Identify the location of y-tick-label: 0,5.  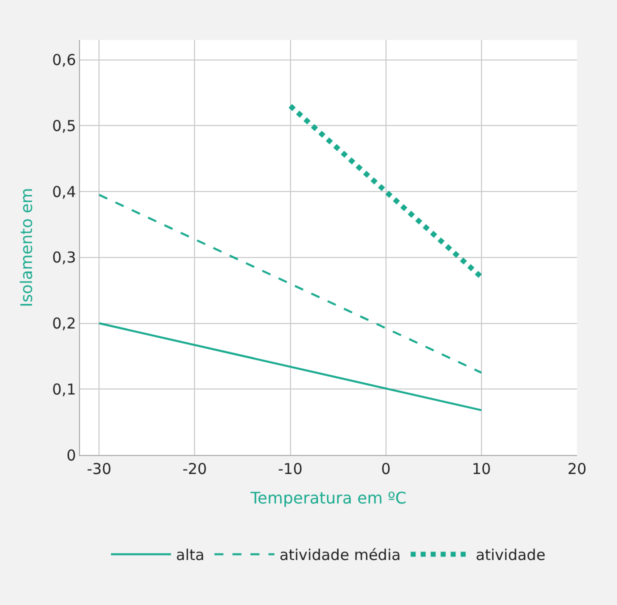
(64, 125).